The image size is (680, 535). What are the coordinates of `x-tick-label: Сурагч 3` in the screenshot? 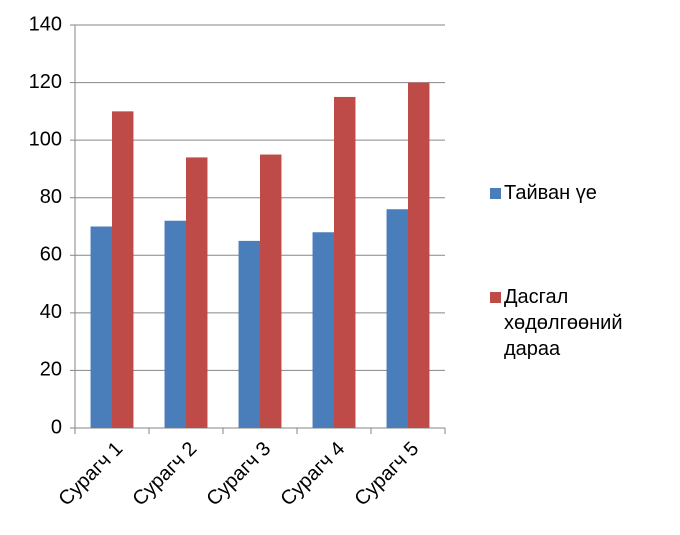 It's located at (239, 474).